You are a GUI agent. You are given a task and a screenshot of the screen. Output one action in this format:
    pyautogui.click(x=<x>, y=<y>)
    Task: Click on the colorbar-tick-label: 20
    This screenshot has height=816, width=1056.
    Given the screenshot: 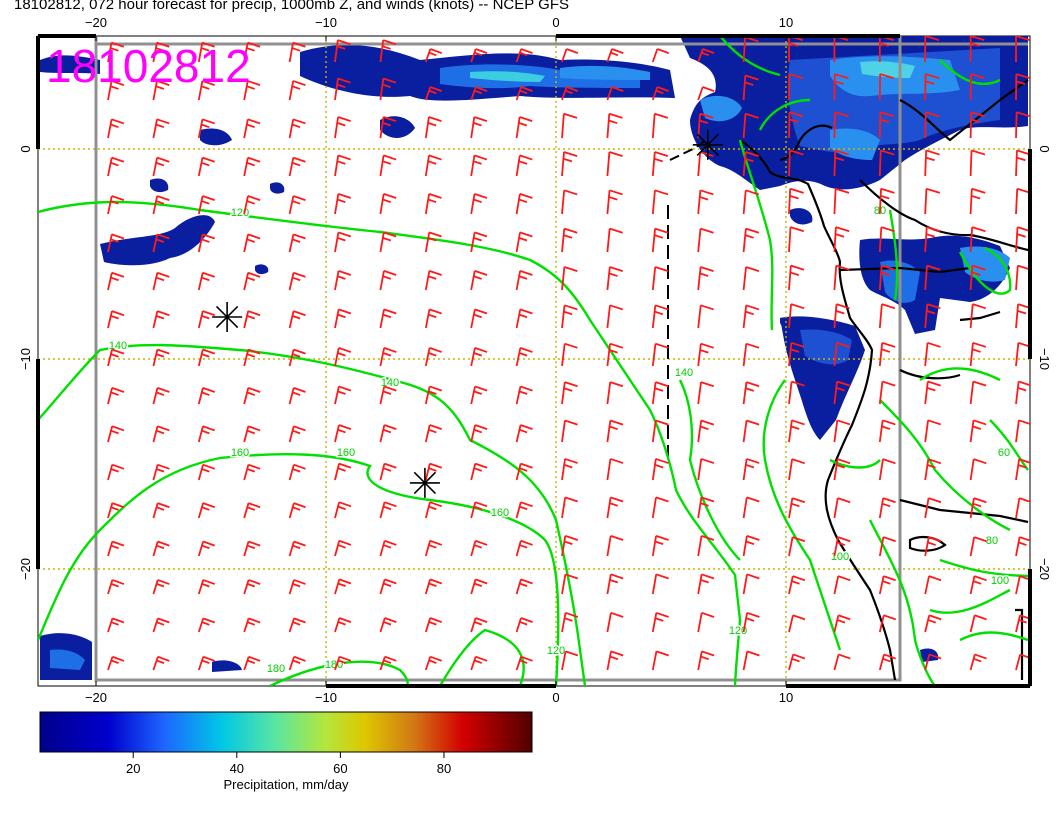 What is the action you would take?
    pyautogui.click(x=133, y=768)
    